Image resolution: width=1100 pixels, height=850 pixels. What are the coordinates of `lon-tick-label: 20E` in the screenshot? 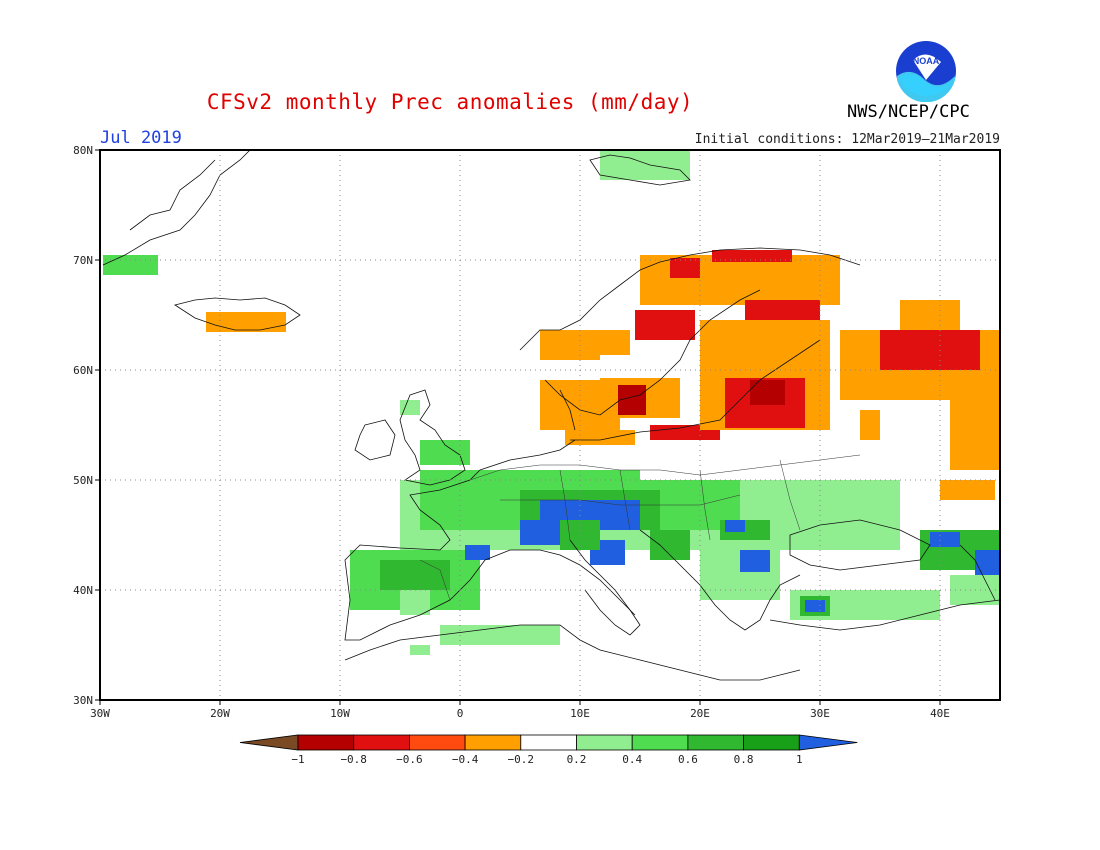 It's located at (700, 713).